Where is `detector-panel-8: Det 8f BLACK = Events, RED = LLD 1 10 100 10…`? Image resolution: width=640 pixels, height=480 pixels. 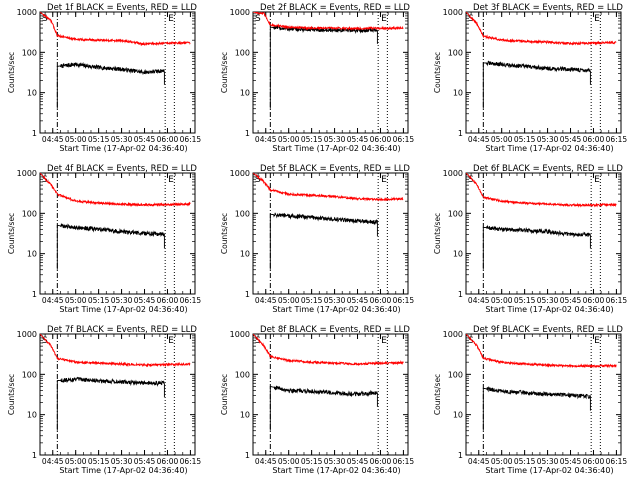
detector-panel-8: Det 8f BLACK = Events, RED = LLD 1 10 100 10… is located at coordinates (317, 400).